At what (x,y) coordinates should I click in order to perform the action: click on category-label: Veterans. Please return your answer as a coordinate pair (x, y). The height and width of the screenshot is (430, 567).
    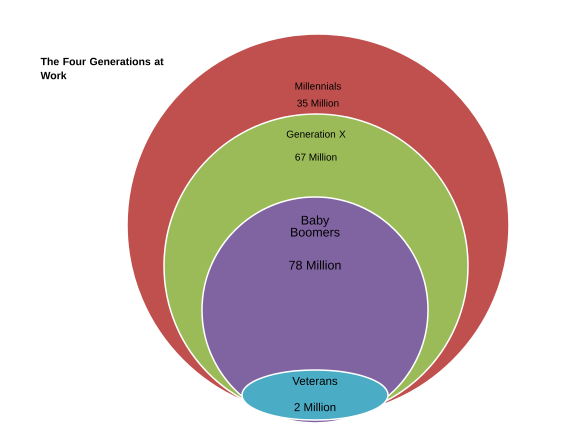
    Looking at the image, I should click on (315, 380).